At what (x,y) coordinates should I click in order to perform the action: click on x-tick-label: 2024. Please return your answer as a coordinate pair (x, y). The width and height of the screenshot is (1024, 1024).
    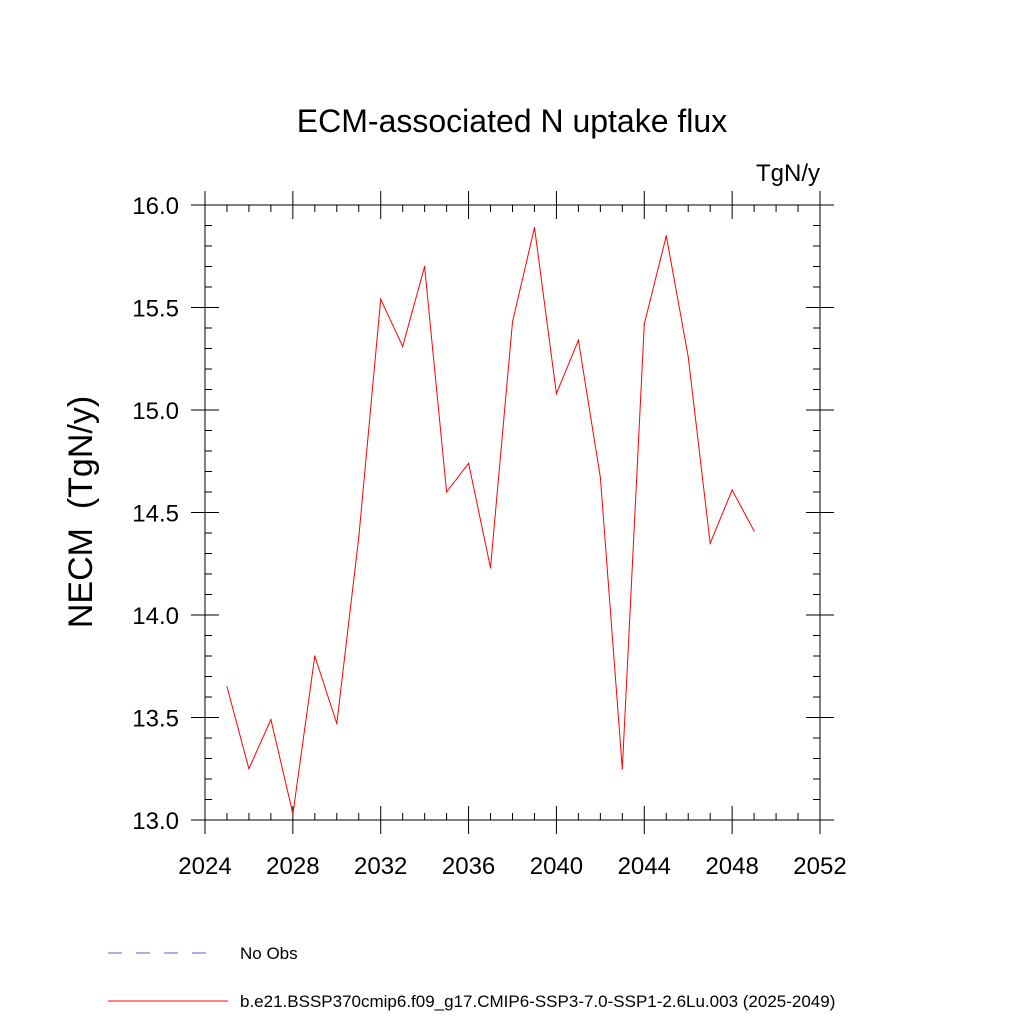
    Looking at the image, I should click on (204, 866).